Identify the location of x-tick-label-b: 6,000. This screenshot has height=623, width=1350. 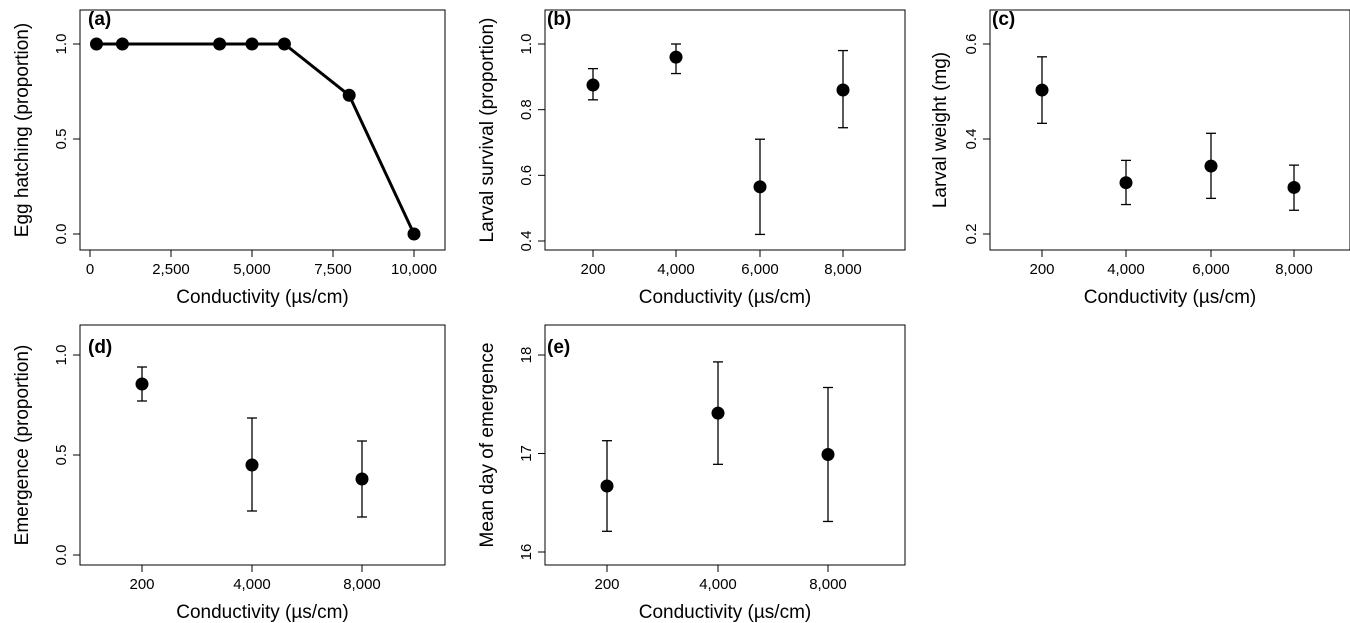
(760, 269).